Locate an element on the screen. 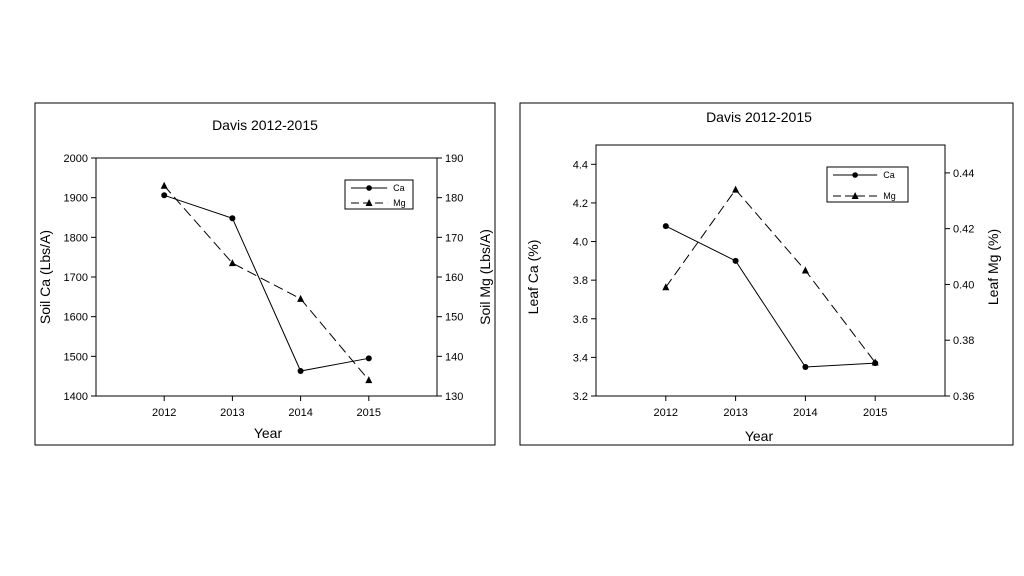 Image resolution: width=1024 pixels, height=576 pixels. y-tick-label: 1700 is located at coordinates (76, 278).